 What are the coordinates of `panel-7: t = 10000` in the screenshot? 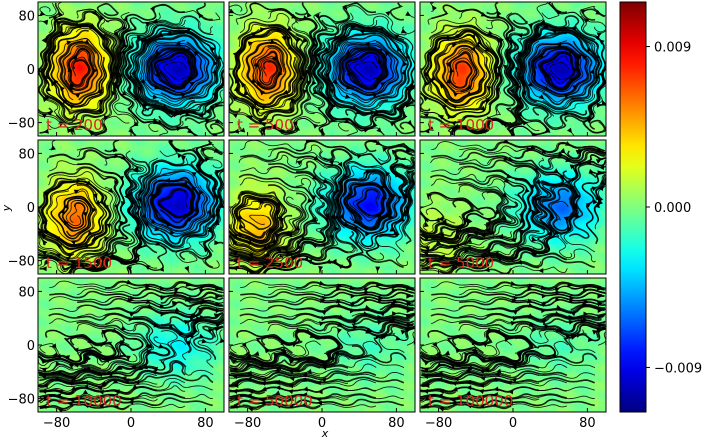 It's located at (131, 345).